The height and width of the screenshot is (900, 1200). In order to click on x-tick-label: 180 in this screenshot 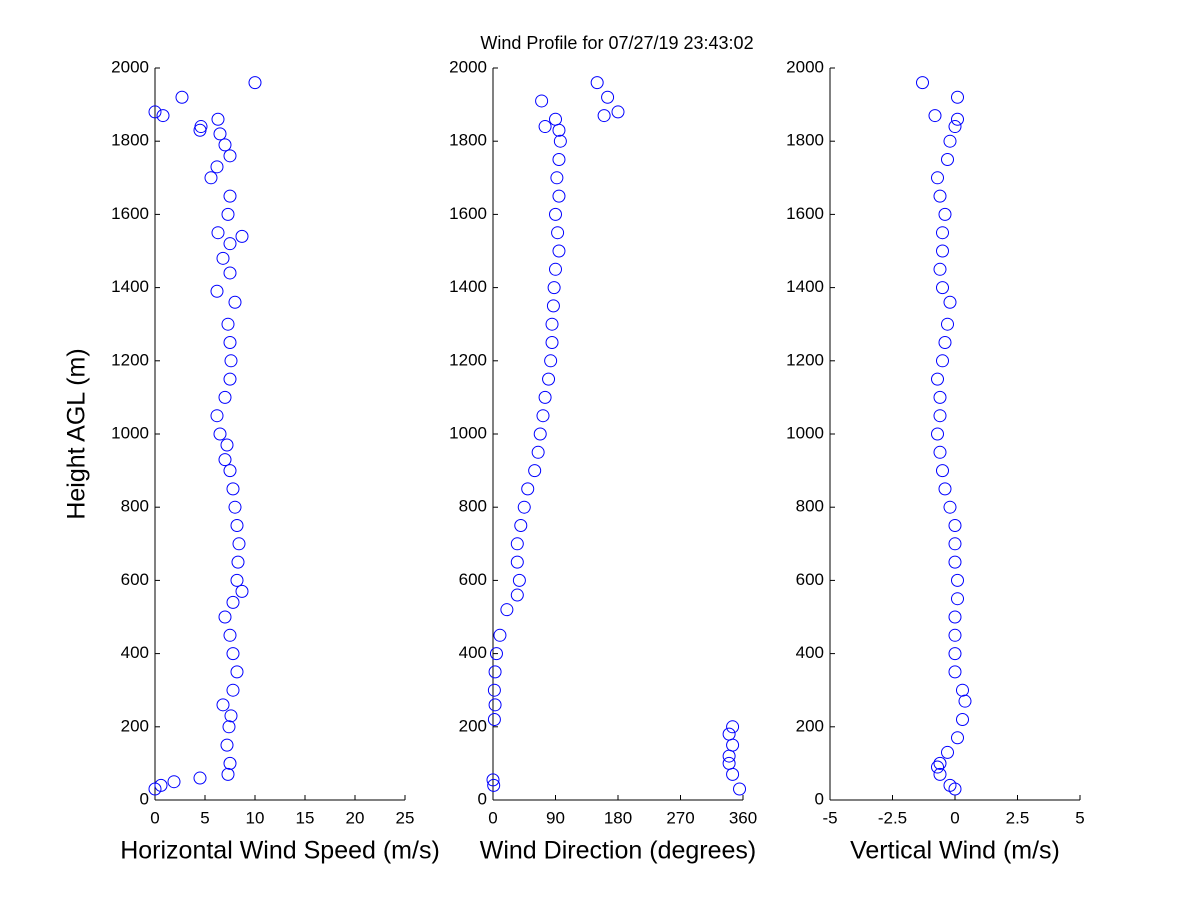, I will do `click(618, 817)`.